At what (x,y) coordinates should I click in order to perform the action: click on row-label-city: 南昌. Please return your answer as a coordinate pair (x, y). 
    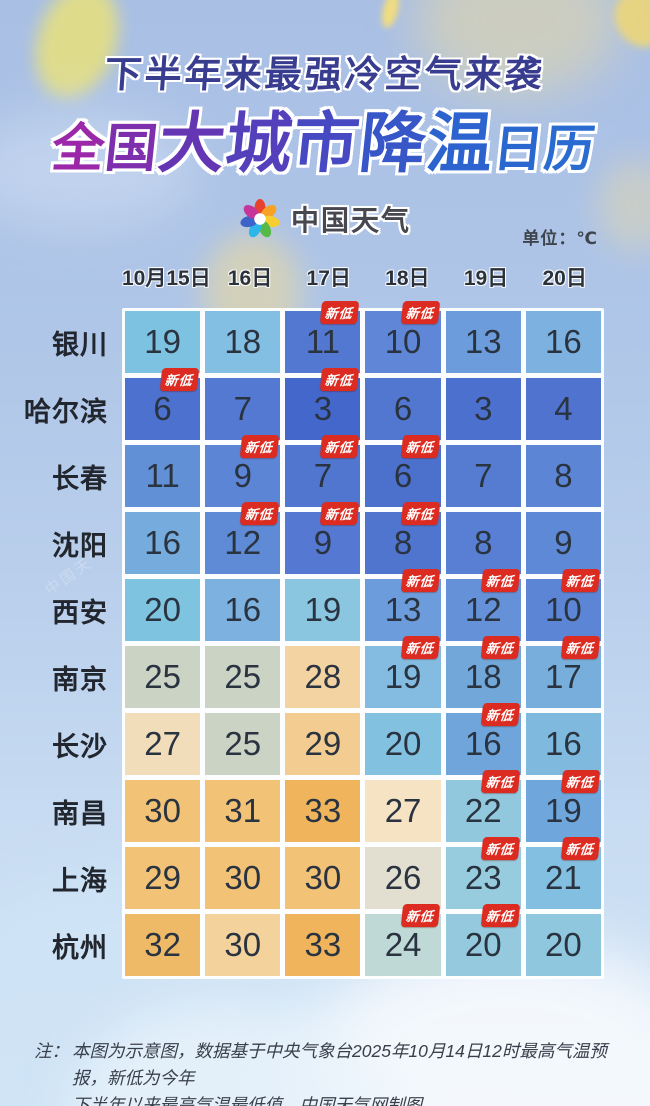
    Looking at the image, I should click on (80, 813).